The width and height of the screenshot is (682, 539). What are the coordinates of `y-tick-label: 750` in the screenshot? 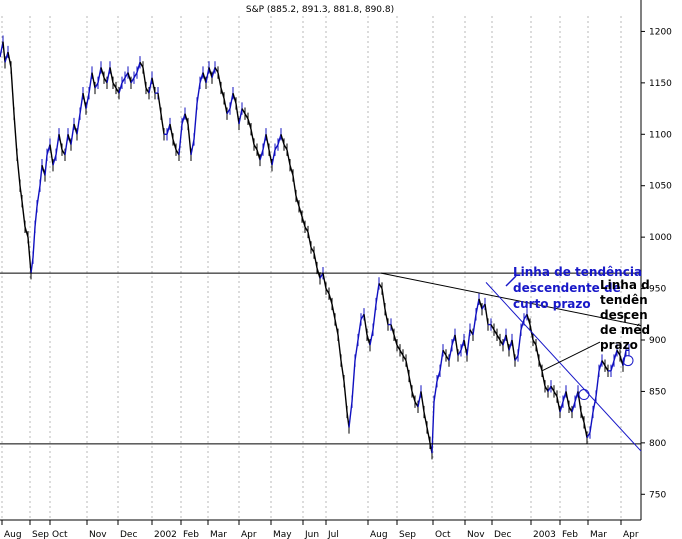 It's located at (657, 495).